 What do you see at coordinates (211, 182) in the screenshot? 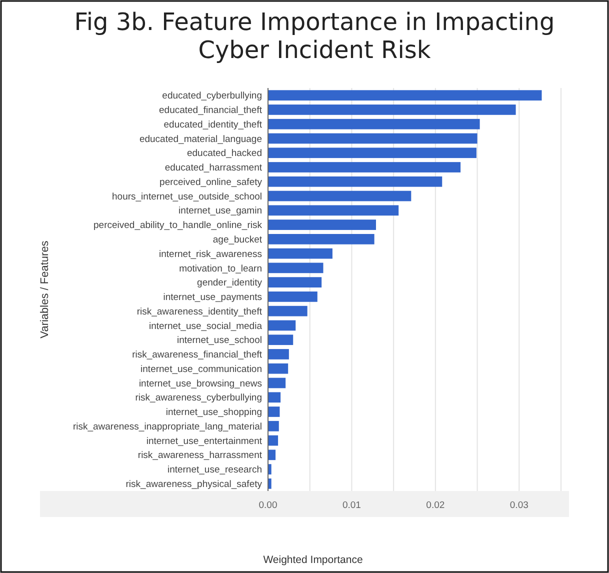
I see `y-tick-label: perceived_online_safety` at bounding box center [211, 182].